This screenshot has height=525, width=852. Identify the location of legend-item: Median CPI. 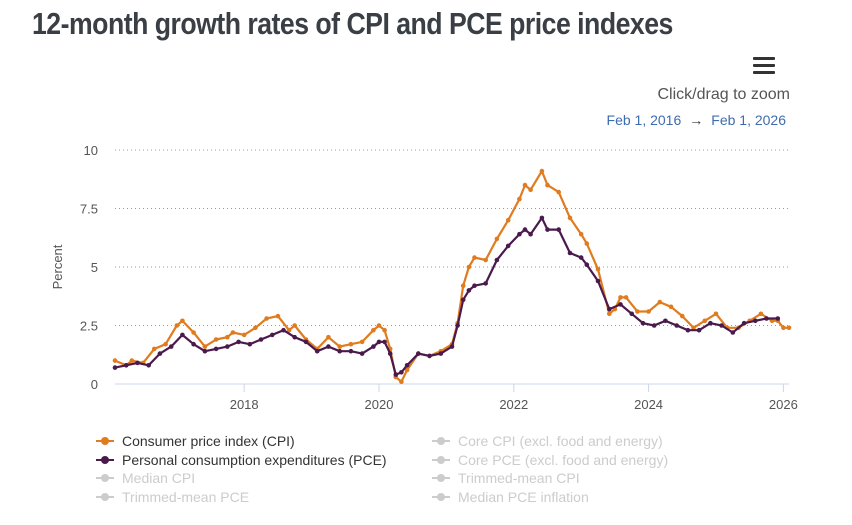
(241, 478).